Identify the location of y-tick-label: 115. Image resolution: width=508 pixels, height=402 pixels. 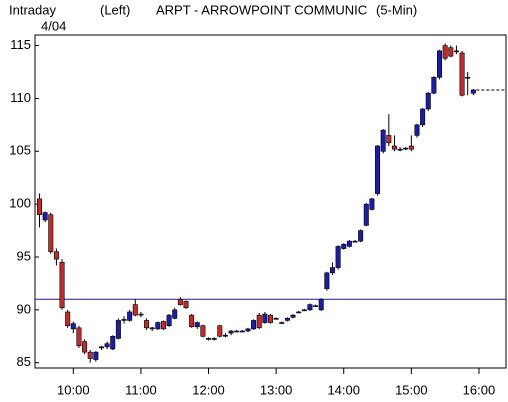
(20, 44).